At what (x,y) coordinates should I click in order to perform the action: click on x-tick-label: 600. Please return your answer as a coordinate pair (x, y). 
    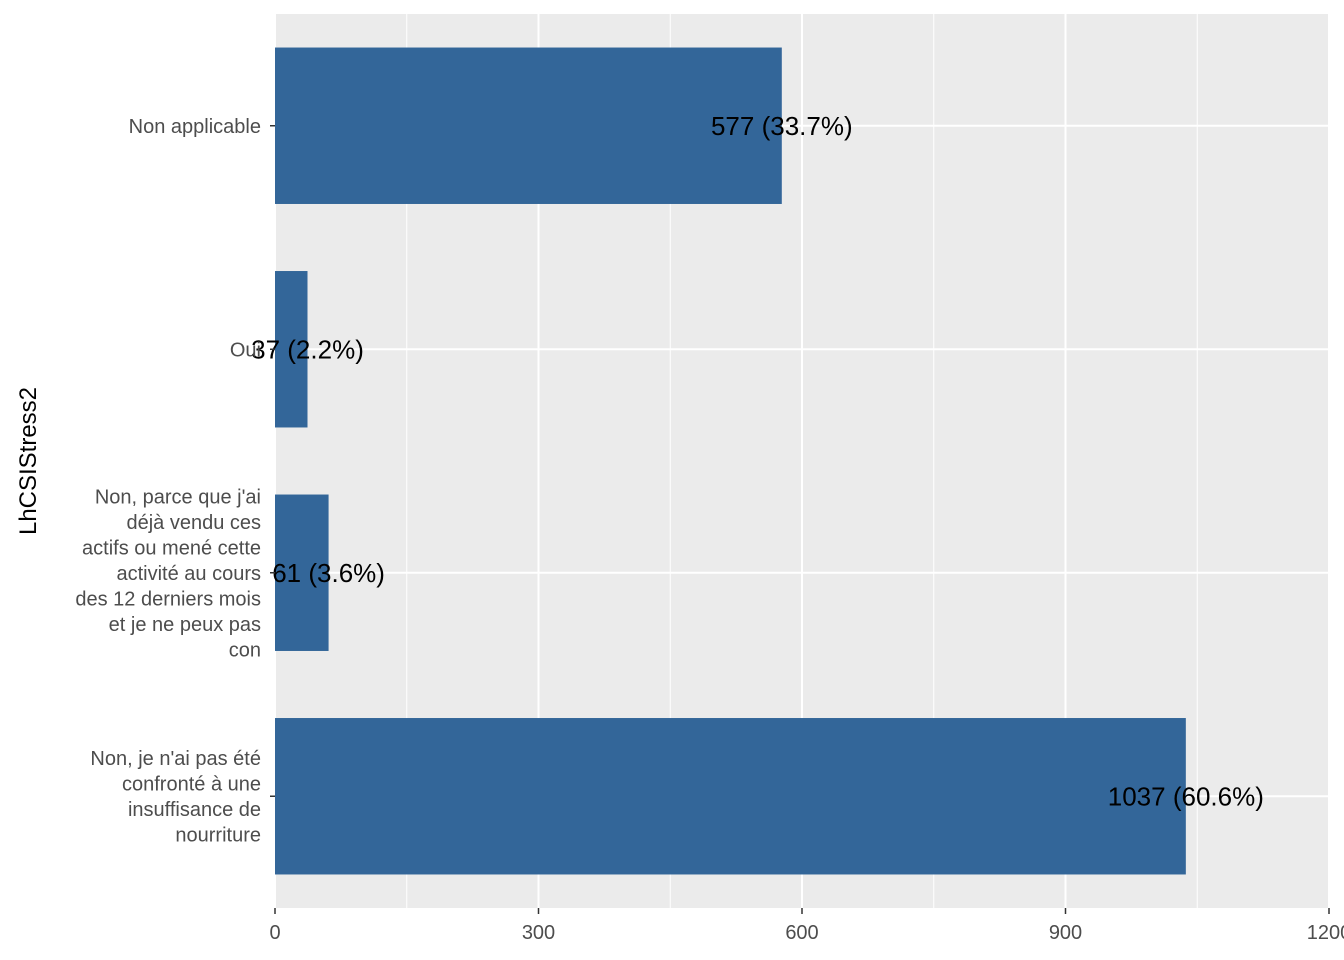
    Looking at the image, I should click on (801, 933).